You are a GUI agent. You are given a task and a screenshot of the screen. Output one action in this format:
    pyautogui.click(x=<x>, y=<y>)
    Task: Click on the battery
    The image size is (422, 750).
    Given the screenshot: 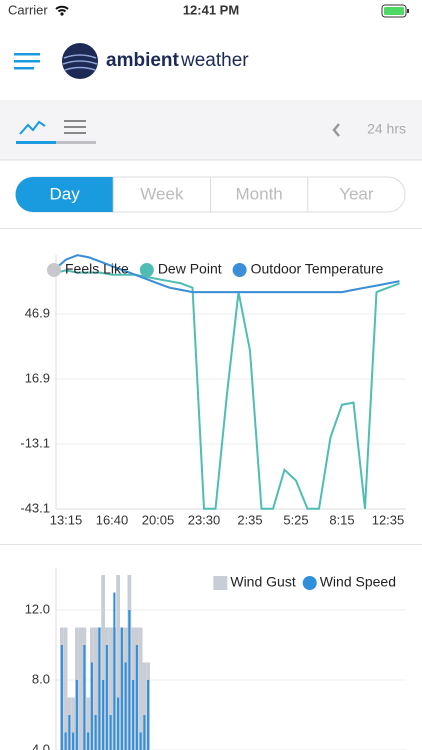 What is the action you would take?
    pyautogui.click(x=394, y=11)
    